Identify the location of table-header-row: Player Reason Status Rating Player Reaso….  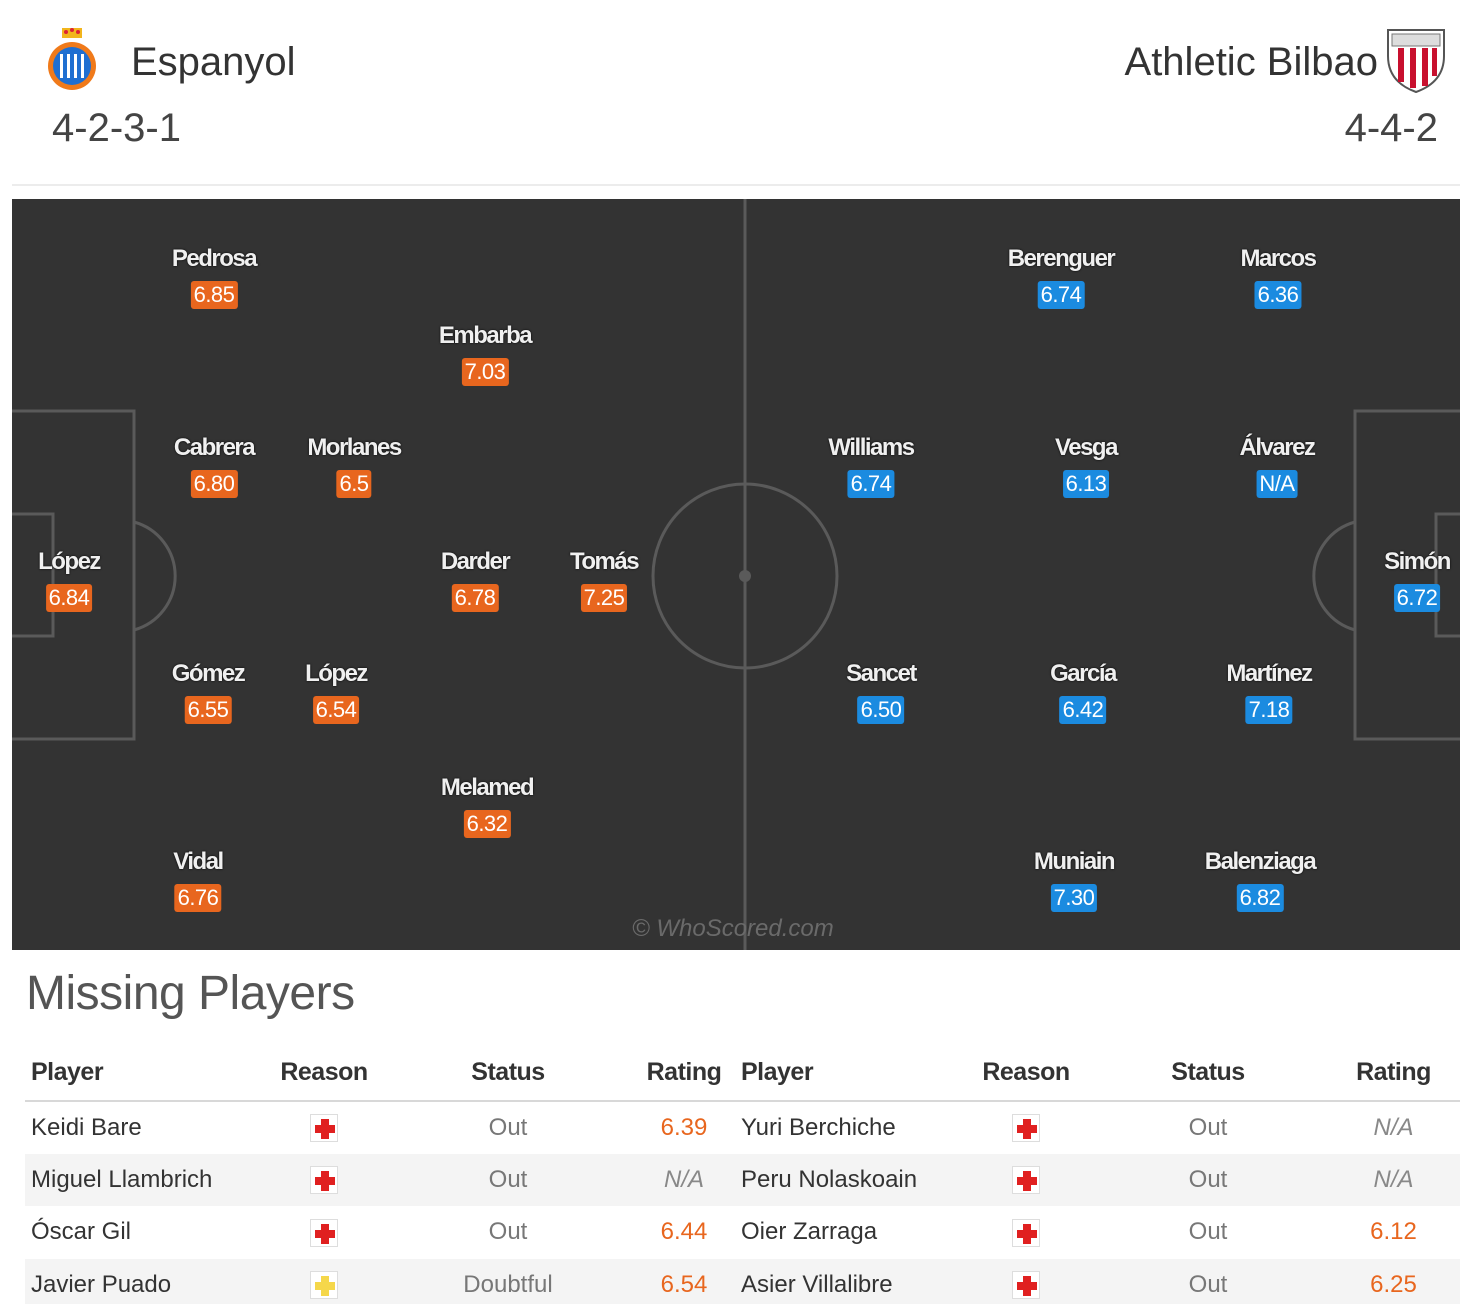
(742, 1073).